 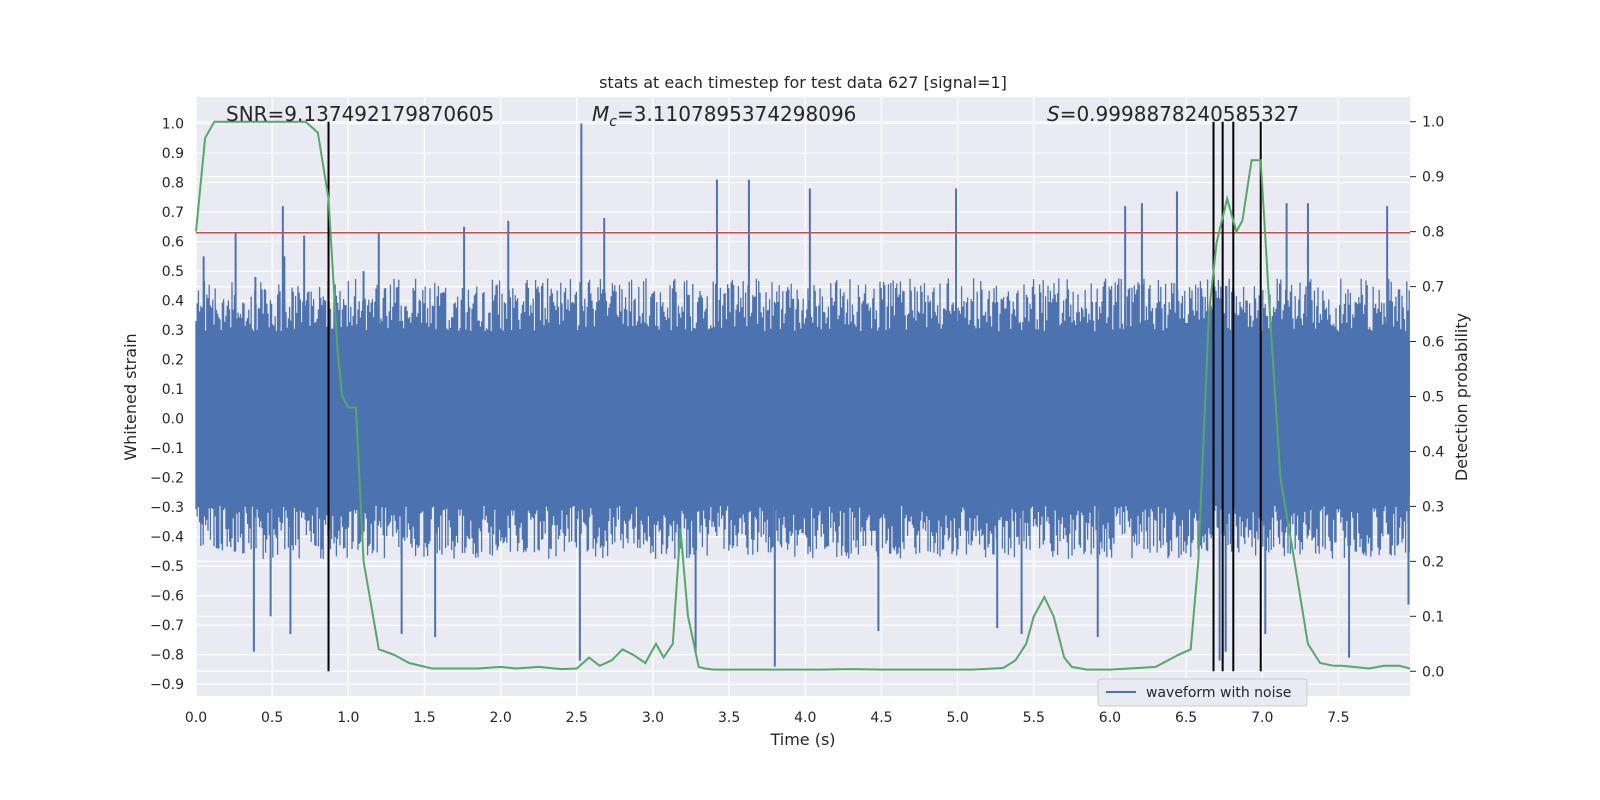 What do you see at coordinates (424, 718) in the screenshot?
I see `x-tick-label: 1.5` at bounding box center [424, 718].